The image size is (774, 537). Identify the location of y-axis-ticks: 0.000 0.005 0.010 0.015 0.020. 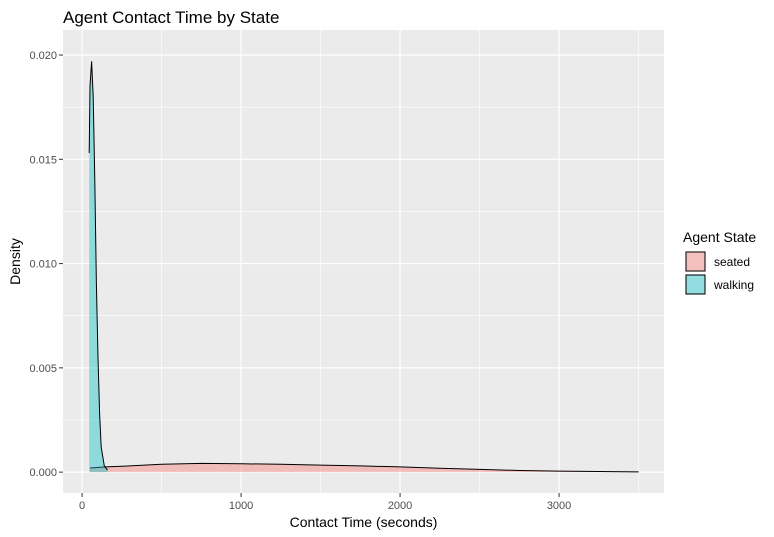
(46, 264).